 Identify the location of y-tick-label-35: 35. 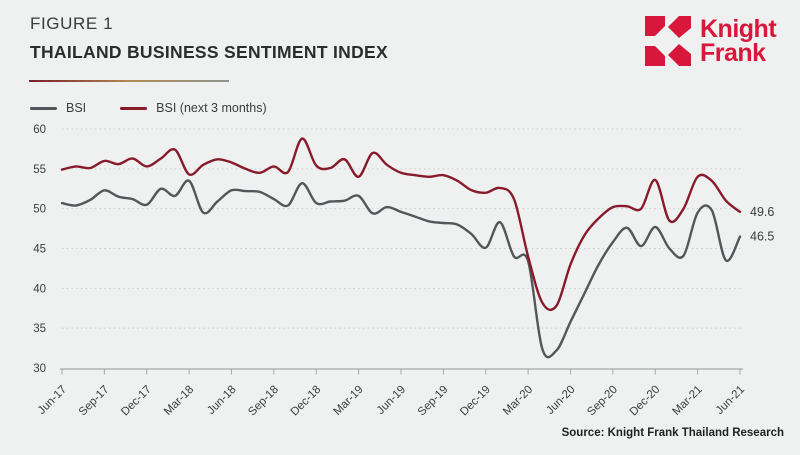
(39, 329).